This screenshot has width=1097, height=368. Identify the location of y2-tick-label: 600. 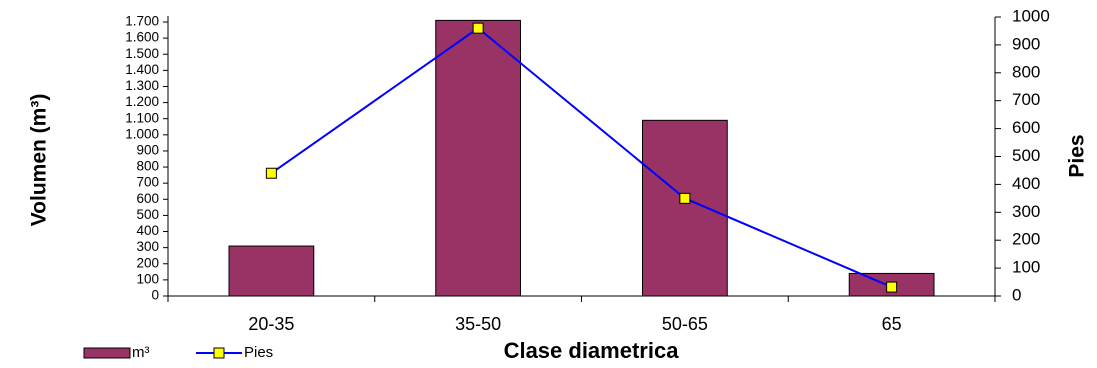
(1026, 127).